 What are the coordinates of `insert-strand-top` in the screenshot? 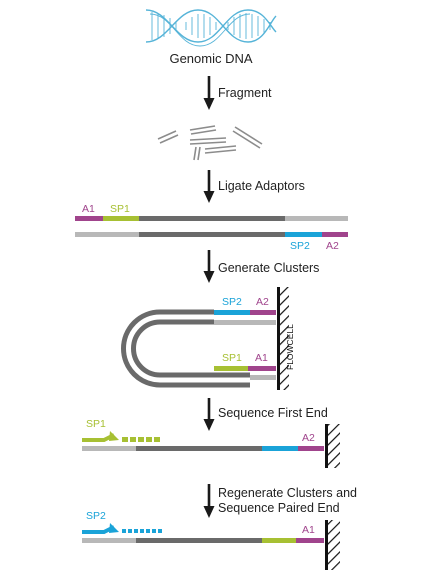 It's located at (212, 218).